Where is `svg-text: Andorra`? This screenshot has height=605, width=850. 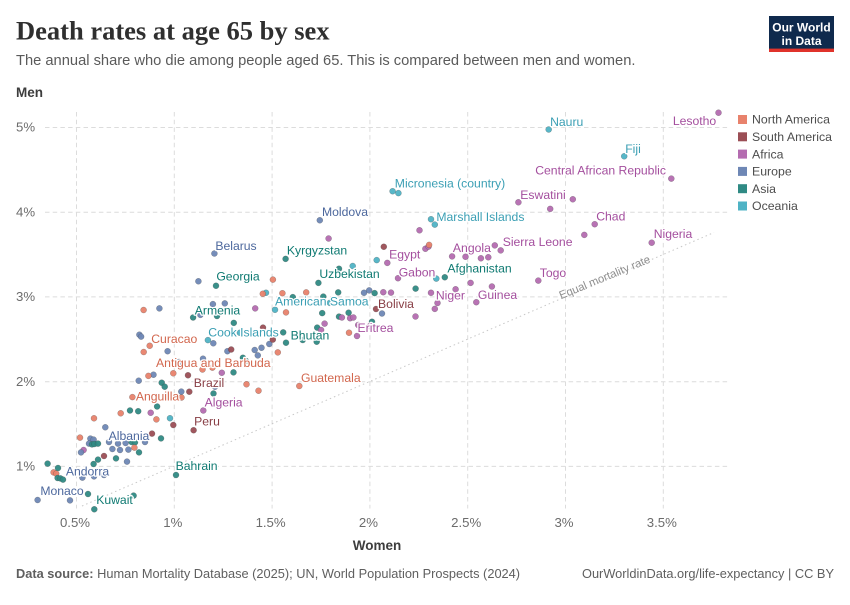
svg-text: Andorra is located at coordinates (88, 472).